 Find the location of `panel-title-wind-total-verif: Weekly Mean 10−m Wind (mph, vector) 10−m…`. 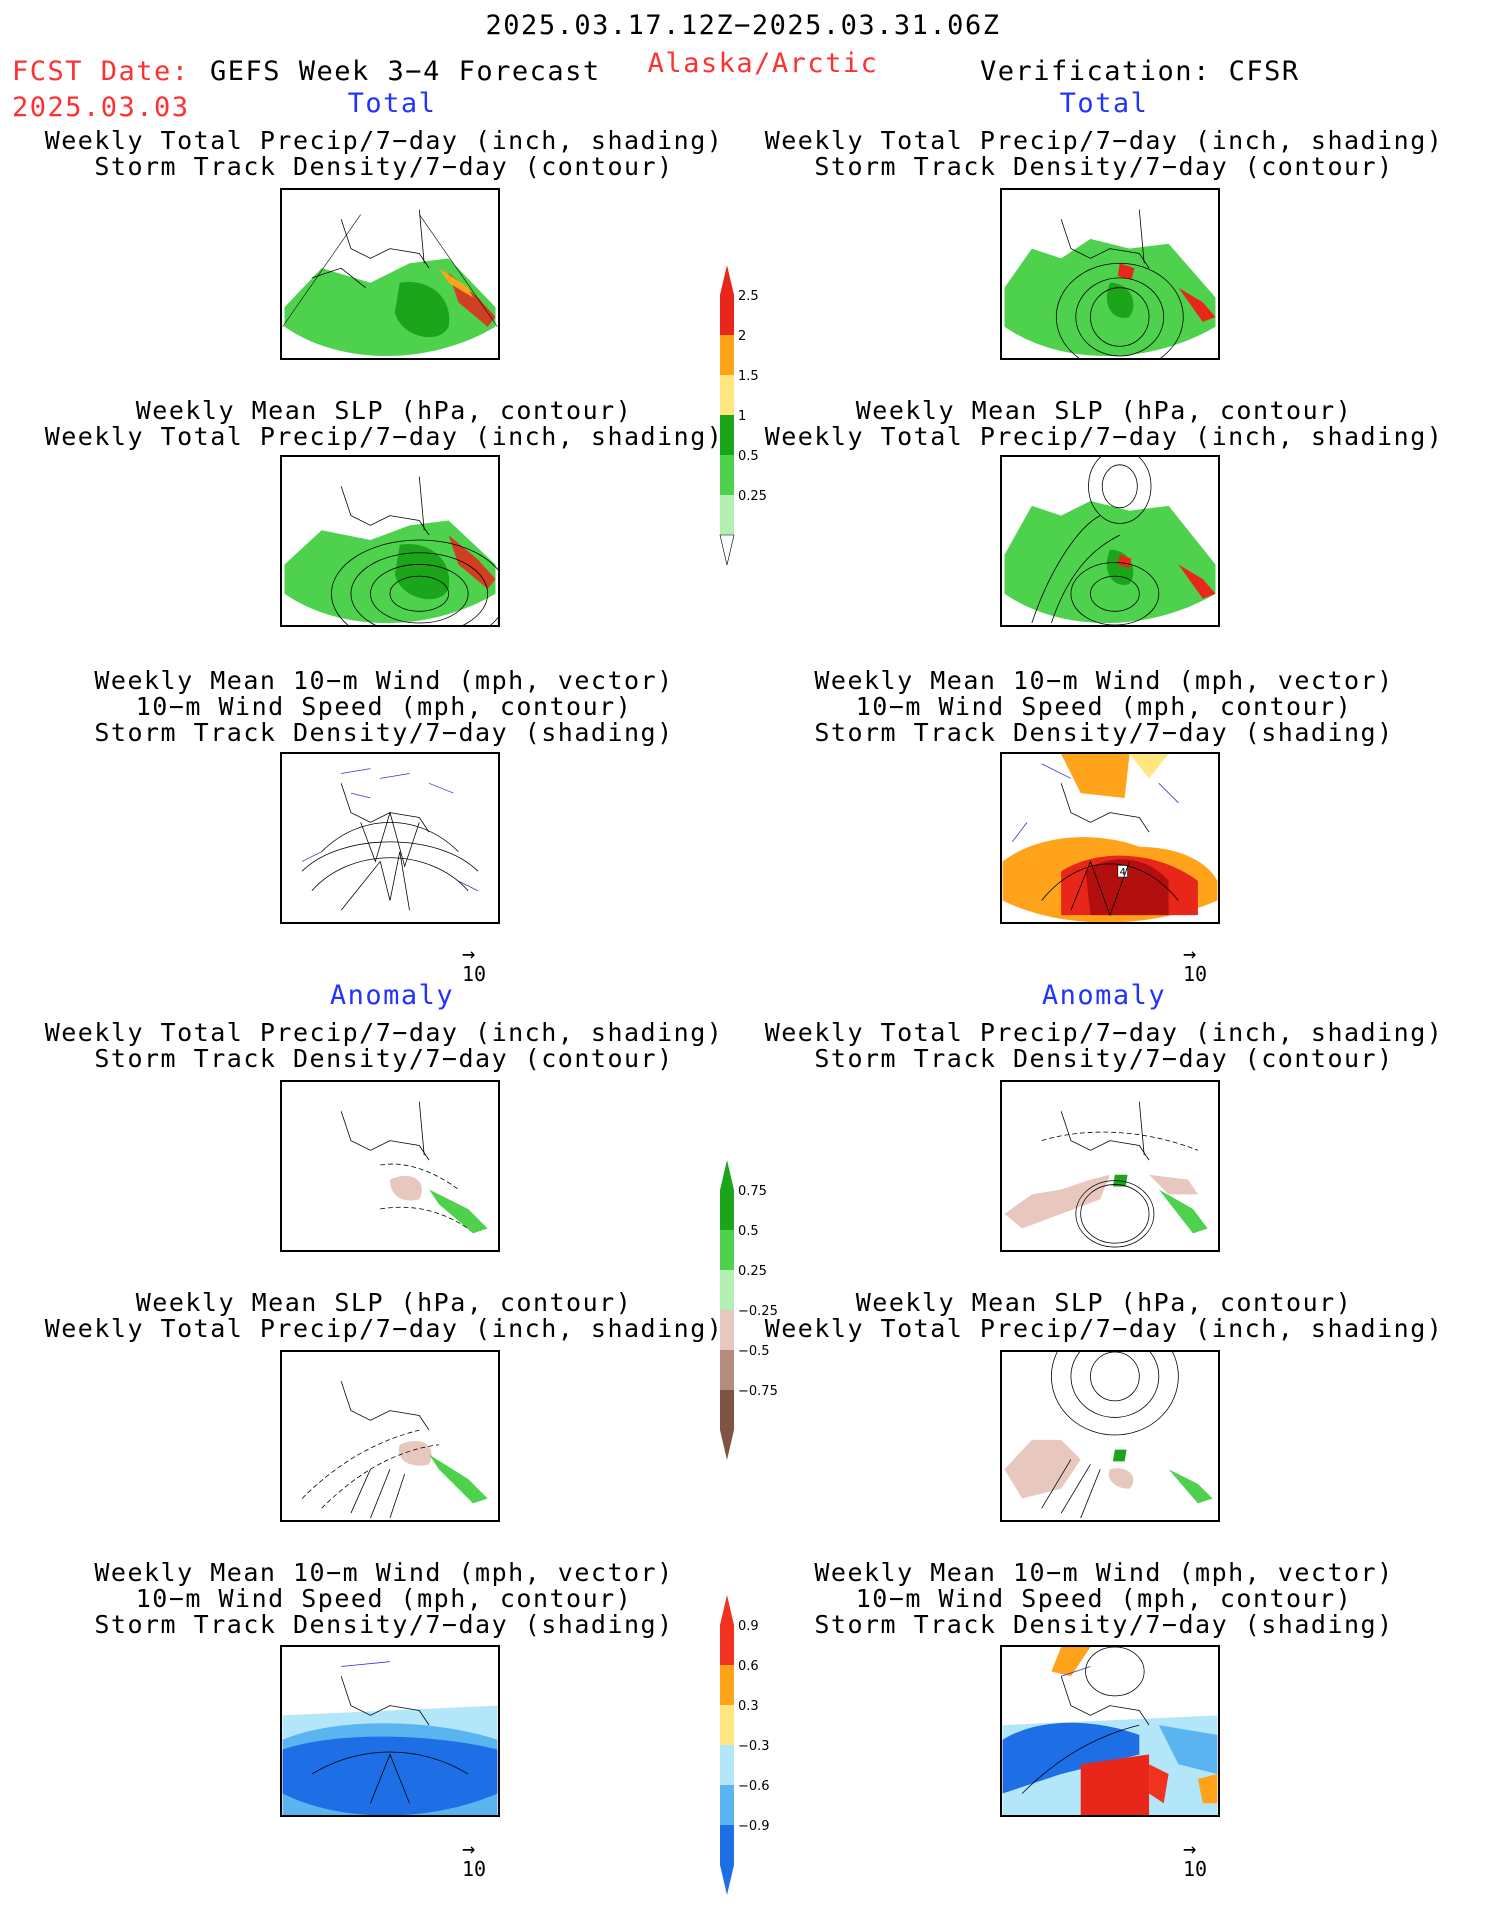

panel-title-wind-total-verif: Weekly Mean 10−m Wind (mph, vector) 10−m… is located at coordinates (1104, 706).